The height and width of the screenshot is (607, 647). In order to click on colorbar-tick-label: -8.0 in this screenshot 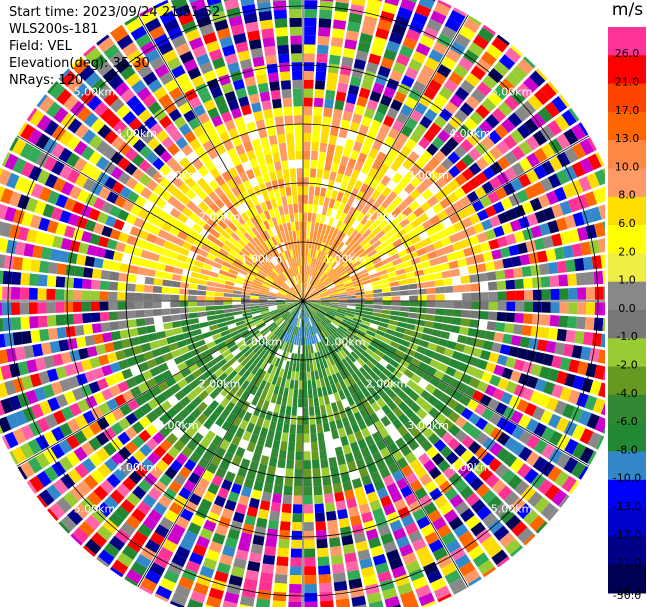, I will do `click(626, 449)`.